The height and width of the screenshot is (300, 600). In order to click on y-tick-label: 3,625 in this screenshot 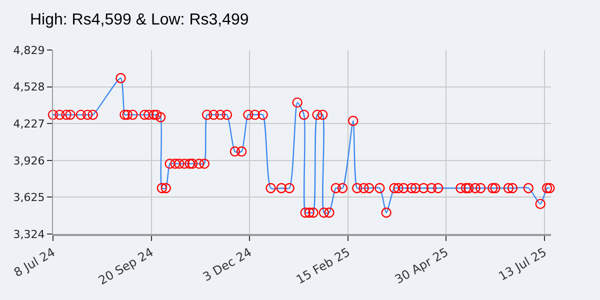, I will do `click(29, 197)`.